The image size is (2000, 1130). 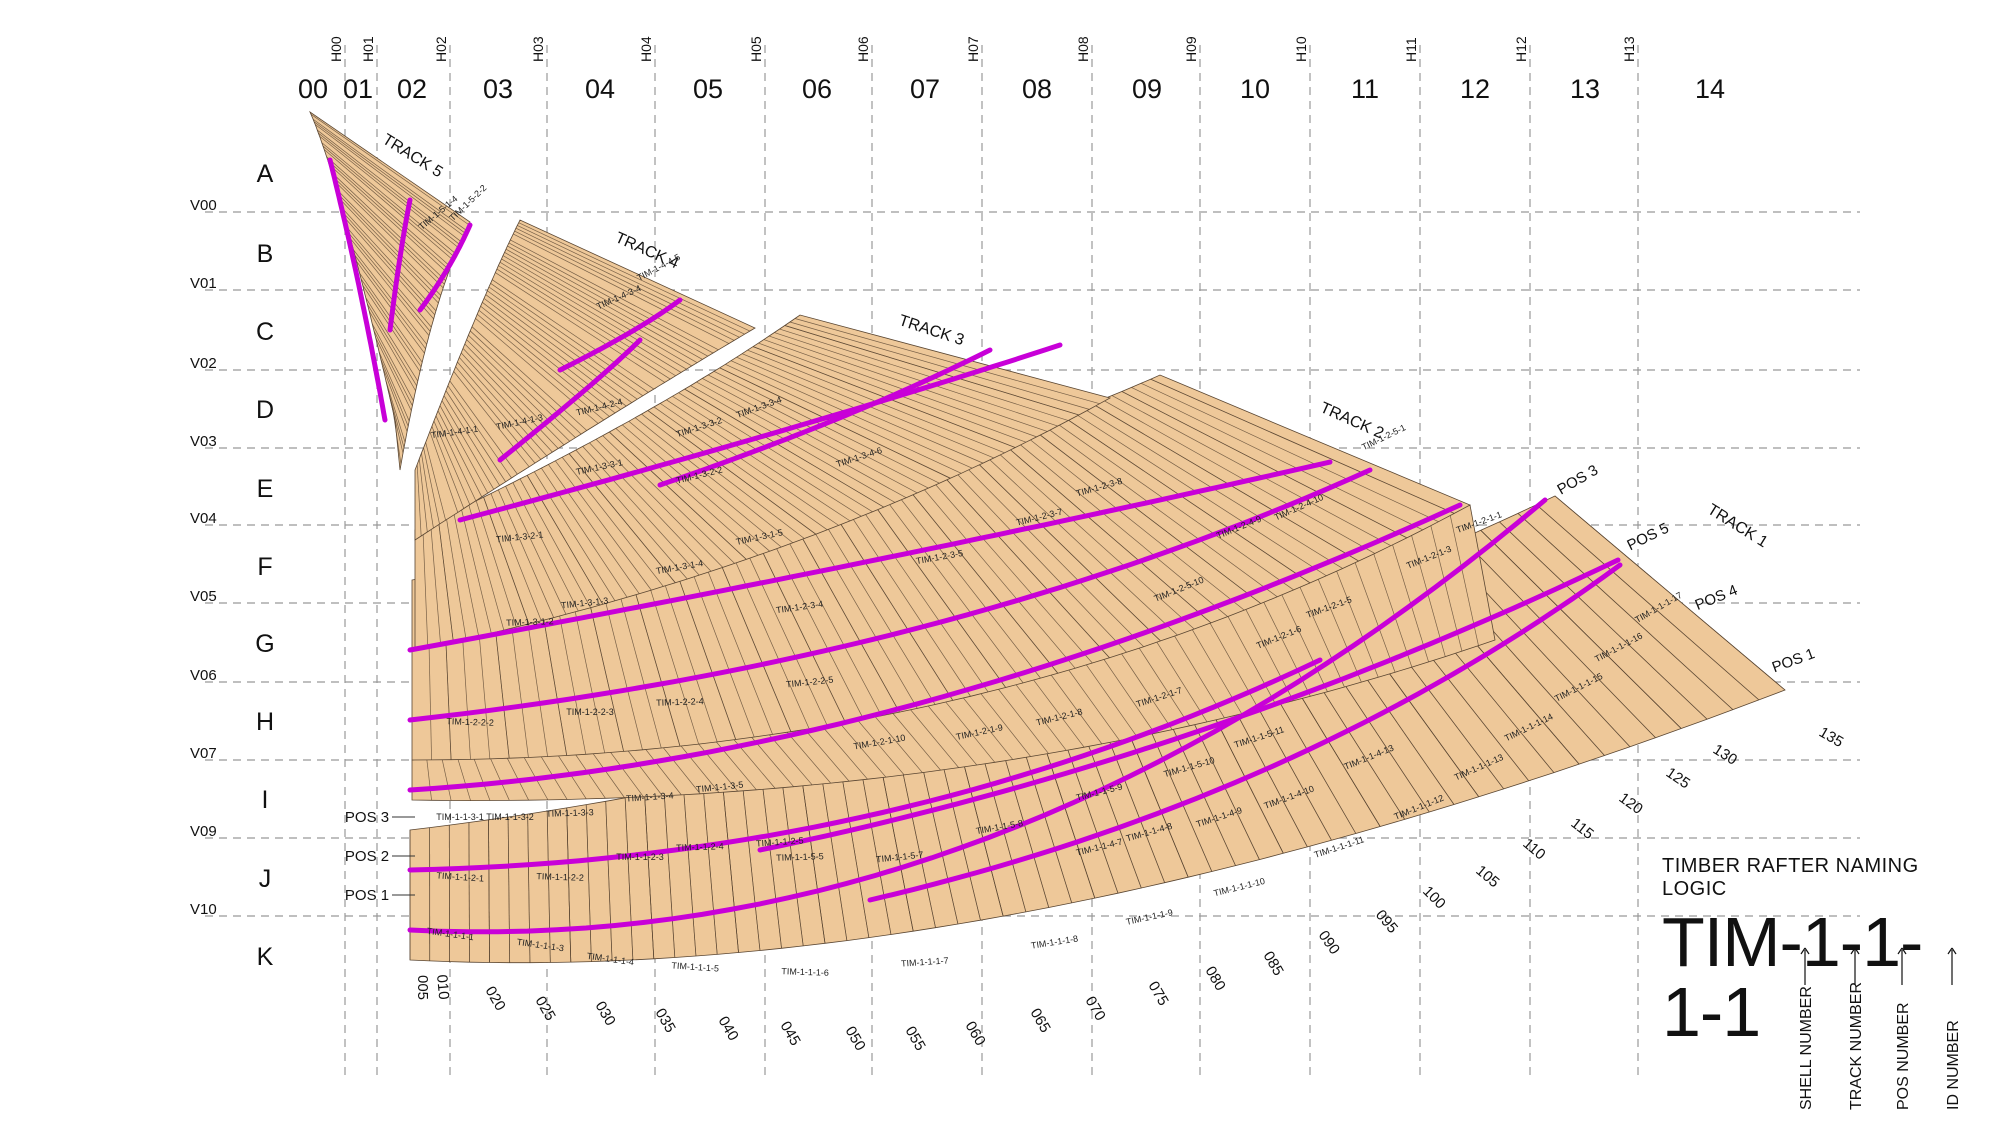 I want to click on rafter-label: TIM-1-1-1-5, so click(x=695, y=966).